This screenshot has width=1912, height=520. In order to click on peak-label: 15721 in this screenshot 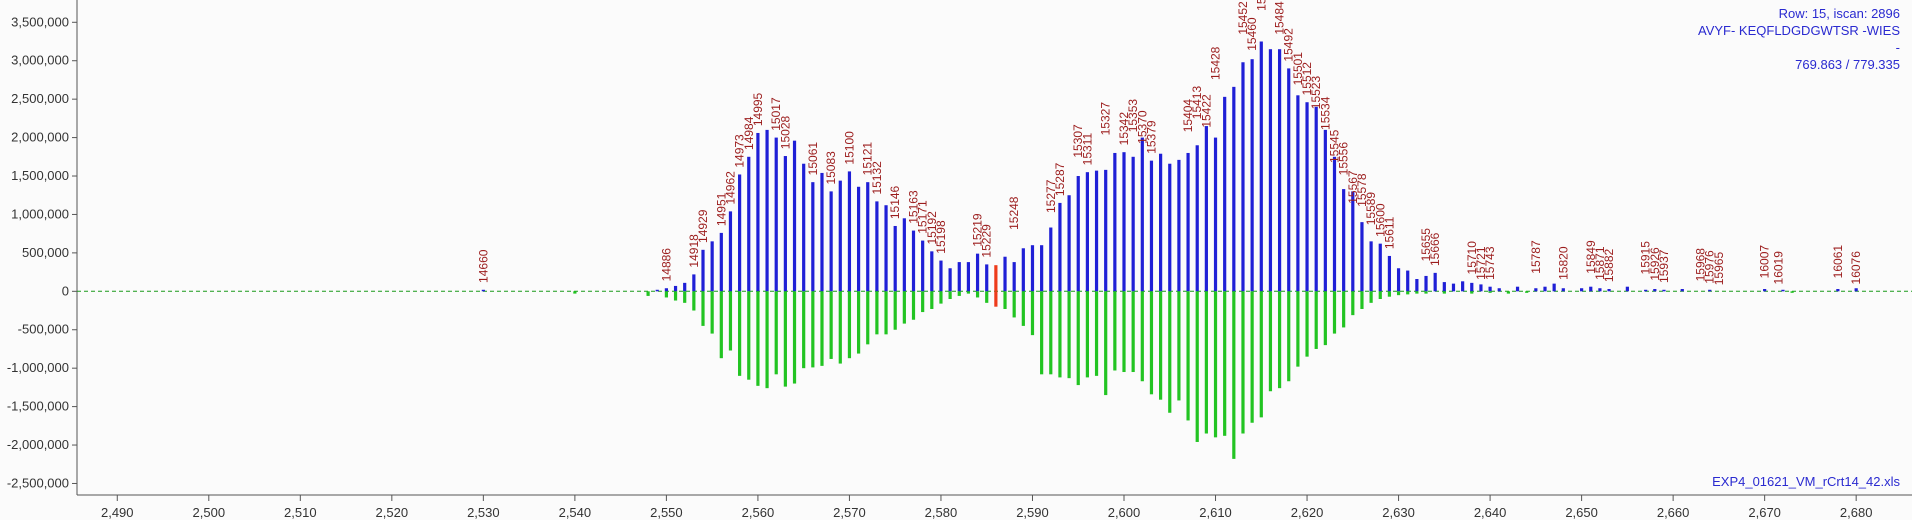, I will do `click(1481, 263)`.